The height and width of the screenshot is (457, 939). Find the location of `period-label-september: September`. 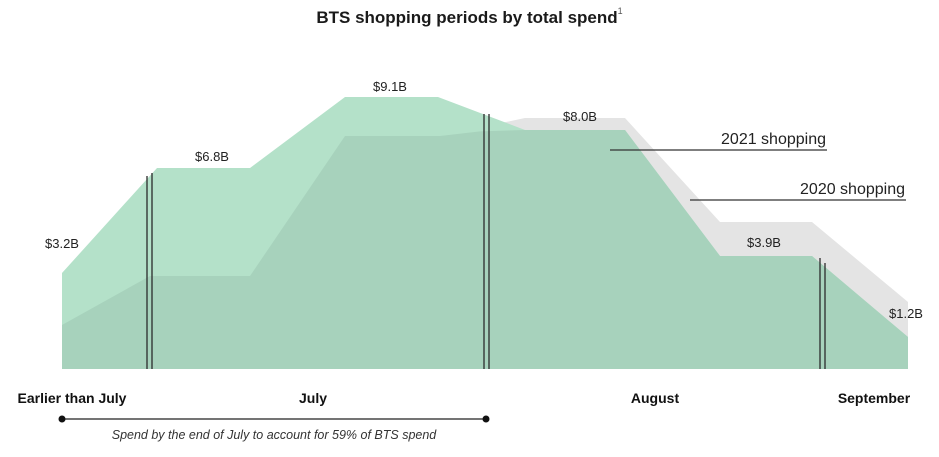

period-label-september: September is located at coordinates (874, 398).